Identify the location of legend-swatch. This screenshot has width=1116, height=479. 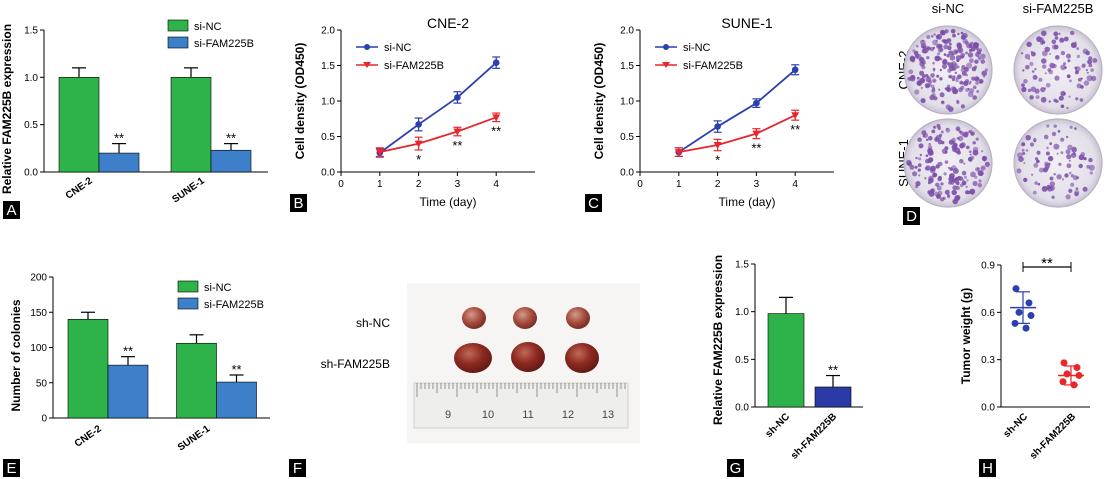
(188, 286).